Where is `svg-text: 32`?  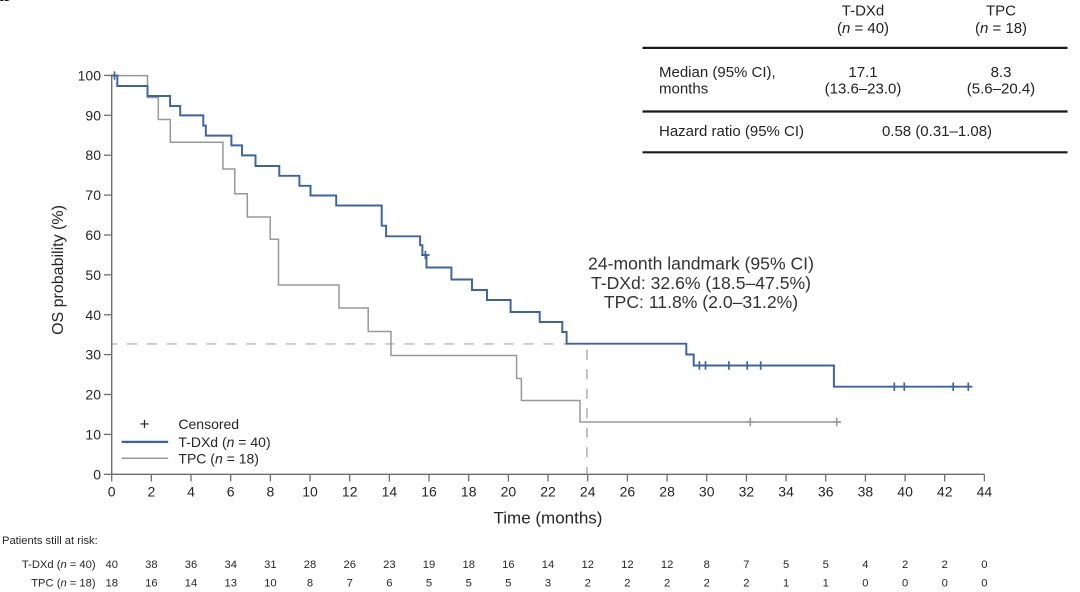
svg-text: 32 is located at coordinates (747, 492).